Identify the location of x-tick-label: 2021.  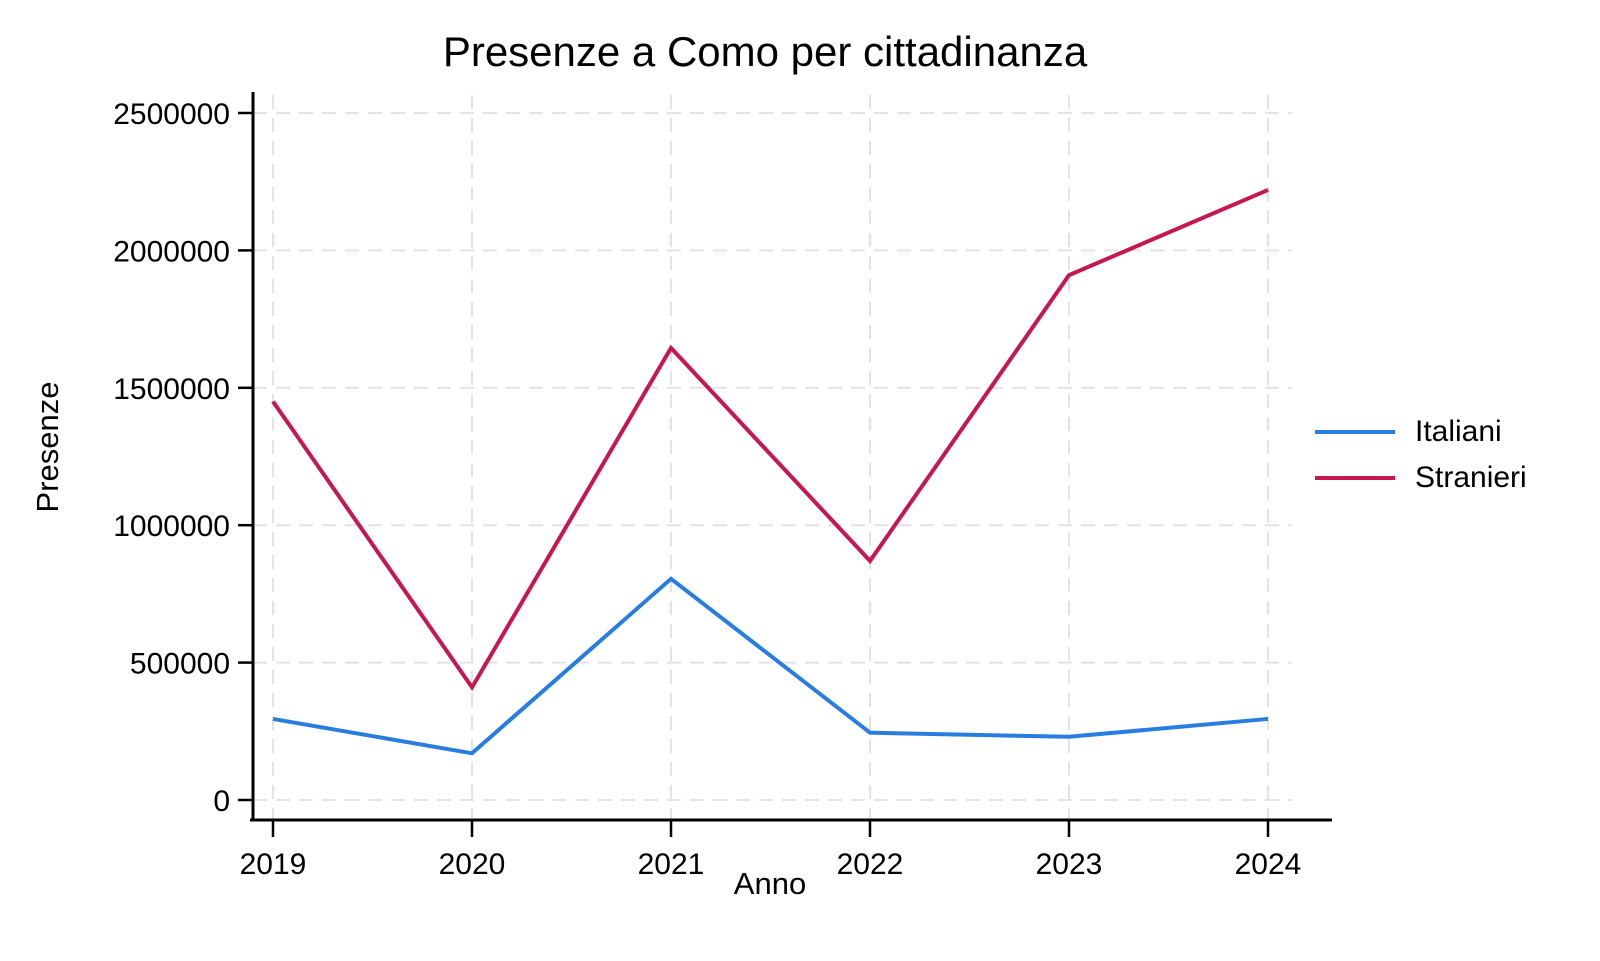
(671, 864).